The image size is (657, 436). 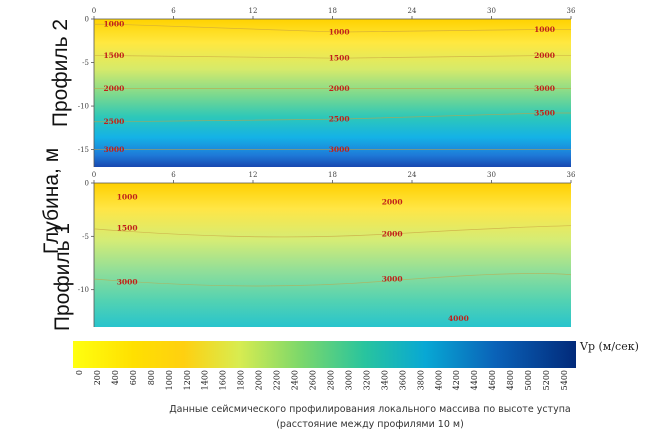 I want to click on colorbar-tick-label: 800, so click(x=151, y=377).